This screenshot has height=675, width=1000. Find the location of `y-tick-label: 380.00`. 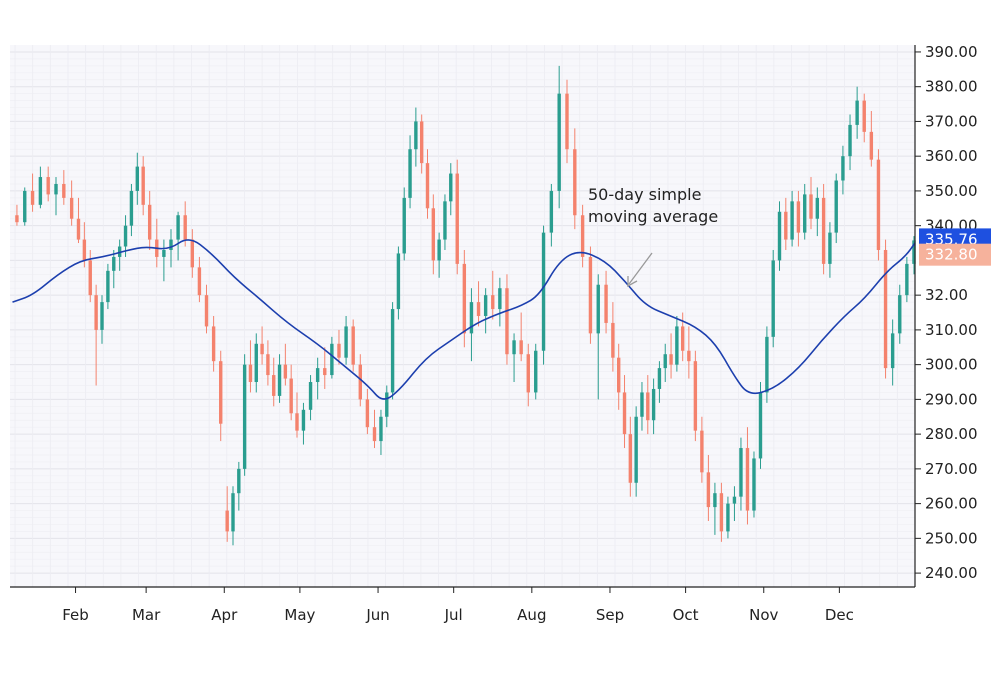

y-tick-label: 380.00 is located at coordinates (951, 87).